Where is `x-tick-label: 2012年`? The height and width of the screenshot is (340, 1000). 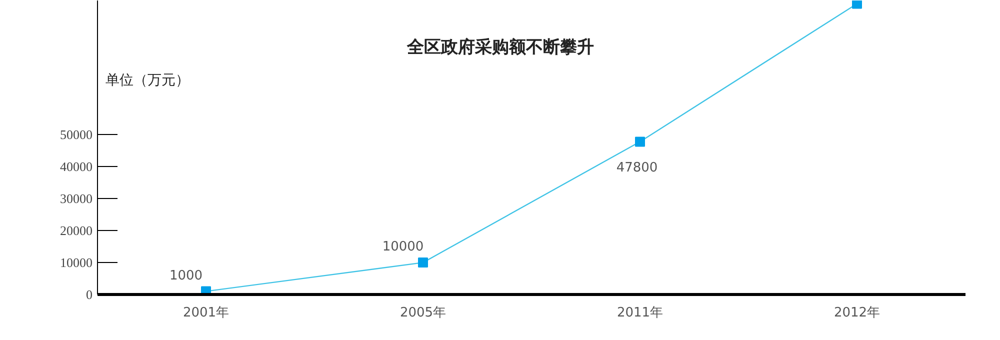 x-tick-label: 2012年 is located at coordinates (857, 313).